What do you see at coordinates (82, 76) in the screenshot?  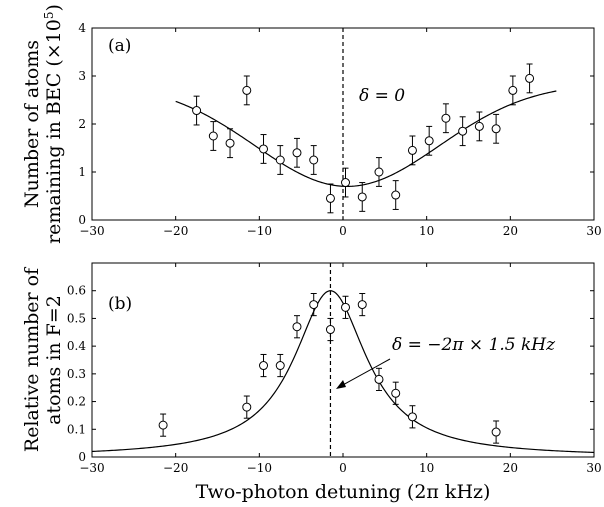 I see `y-tick-label: 3` at bounding box center [82, 76].